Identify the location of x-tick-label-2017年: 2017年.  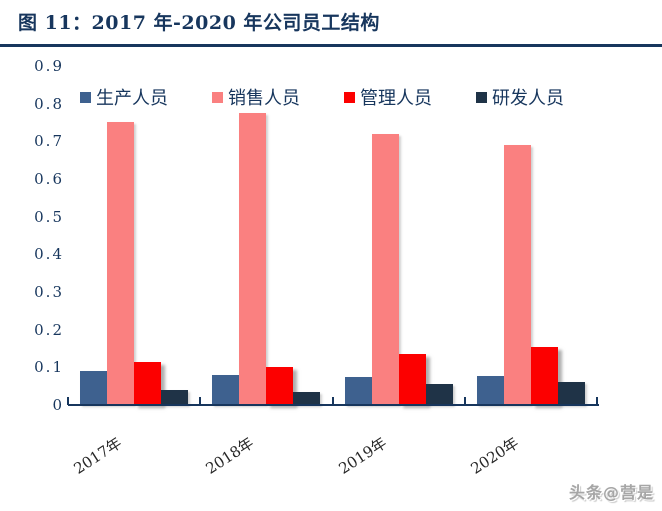
(98, 455).